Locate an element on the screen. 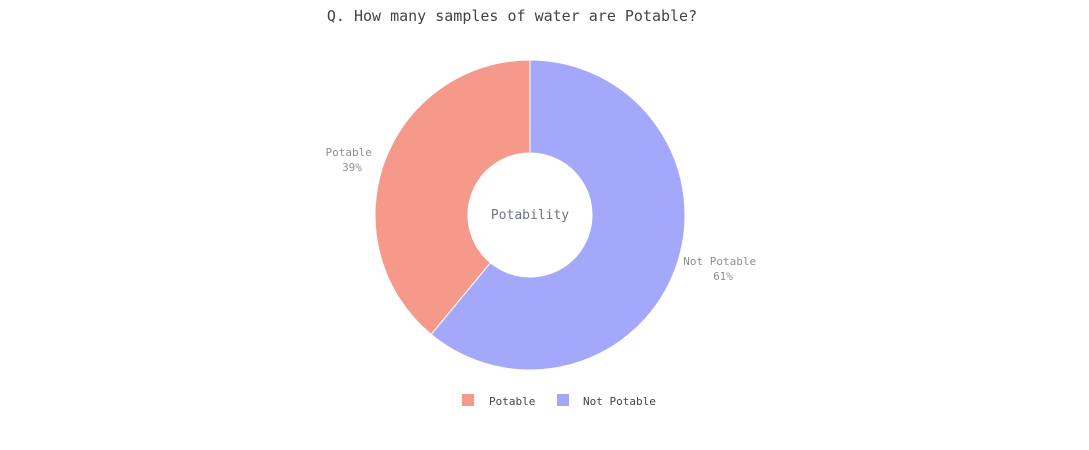  slice-labels: Potable 39% Not Potable 61% is located at coordinates (544, 214).